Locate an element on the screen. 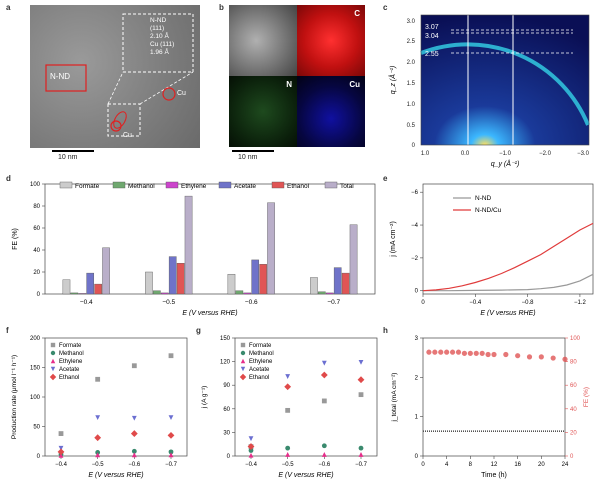 Image resolution: width=600 pixels, height=487 pixels. c-map-label: C is located at coordinates (357, 13).